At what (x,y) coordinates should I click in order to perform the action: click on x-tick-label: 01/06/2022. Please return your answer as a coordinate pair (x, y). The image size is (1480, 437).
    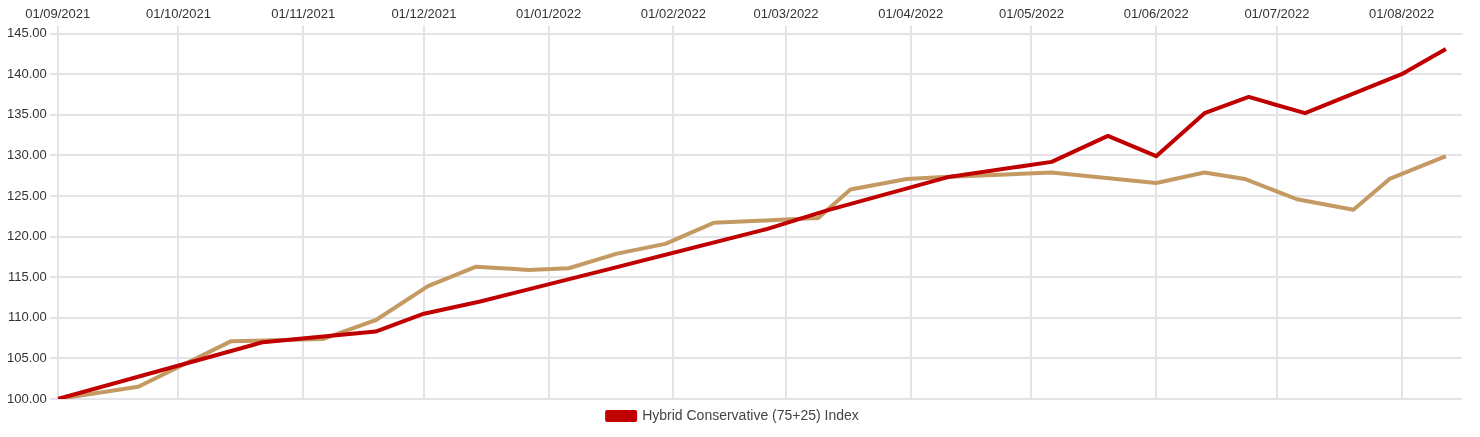
    Looking at the image, I should click on (1156, 14).